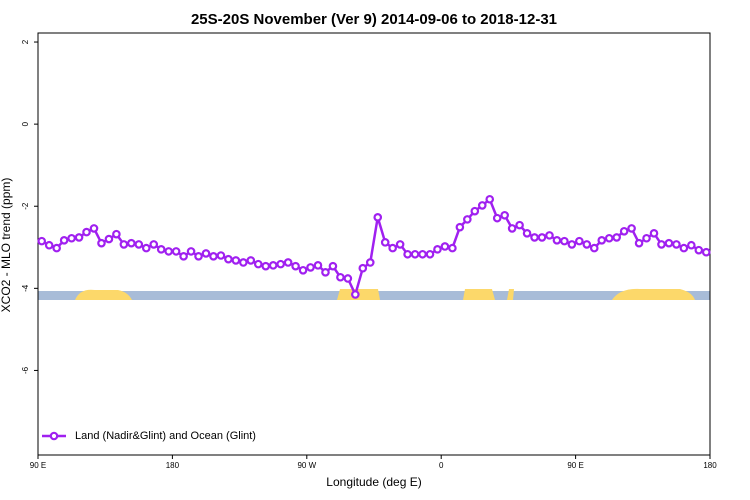 This screenshot has width=750, height=500. Describe the element at coordinates (6, 245) in the screenshot. I see `y-axis-label: XCO2 - MLO trend (ppm)` at that location.